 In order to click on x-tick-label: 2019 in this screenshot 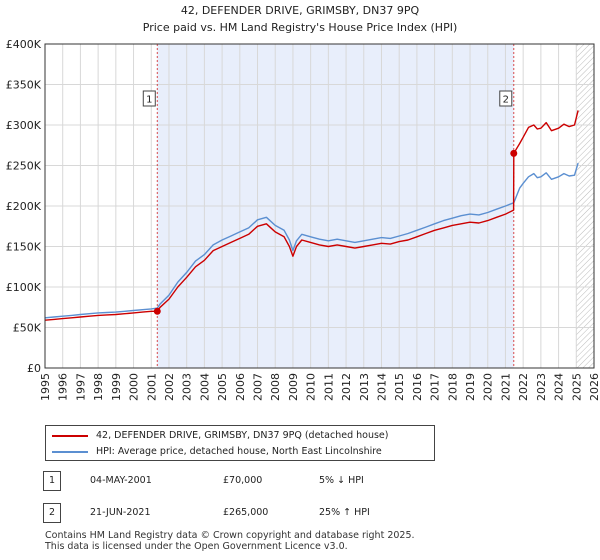, I will do `click(470, 387)`.